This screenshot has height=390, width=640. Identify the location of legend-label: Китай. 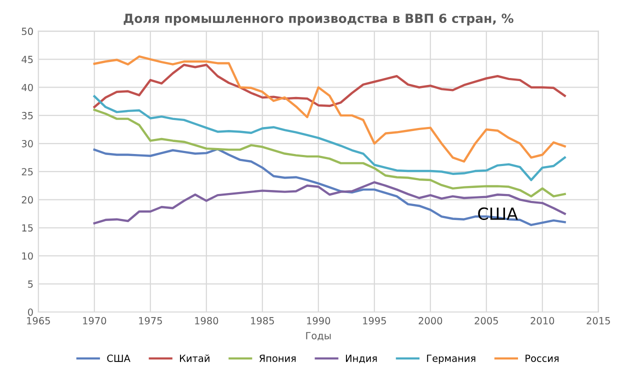
(195, 358).